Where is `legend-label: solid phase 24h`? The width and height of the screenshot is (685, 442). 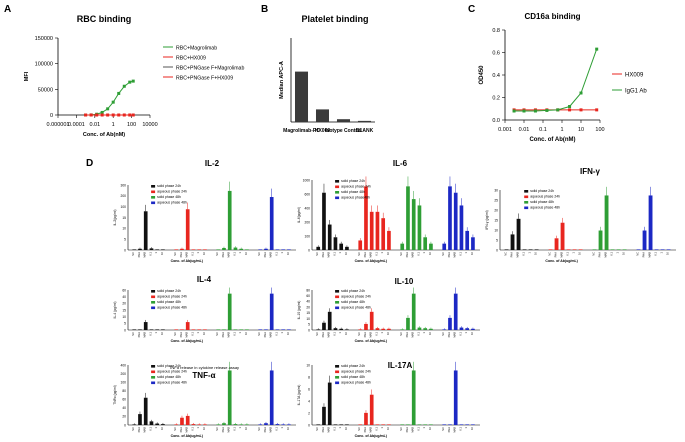 legend-label: solid phase 24h is located at coordinates (353, 366).